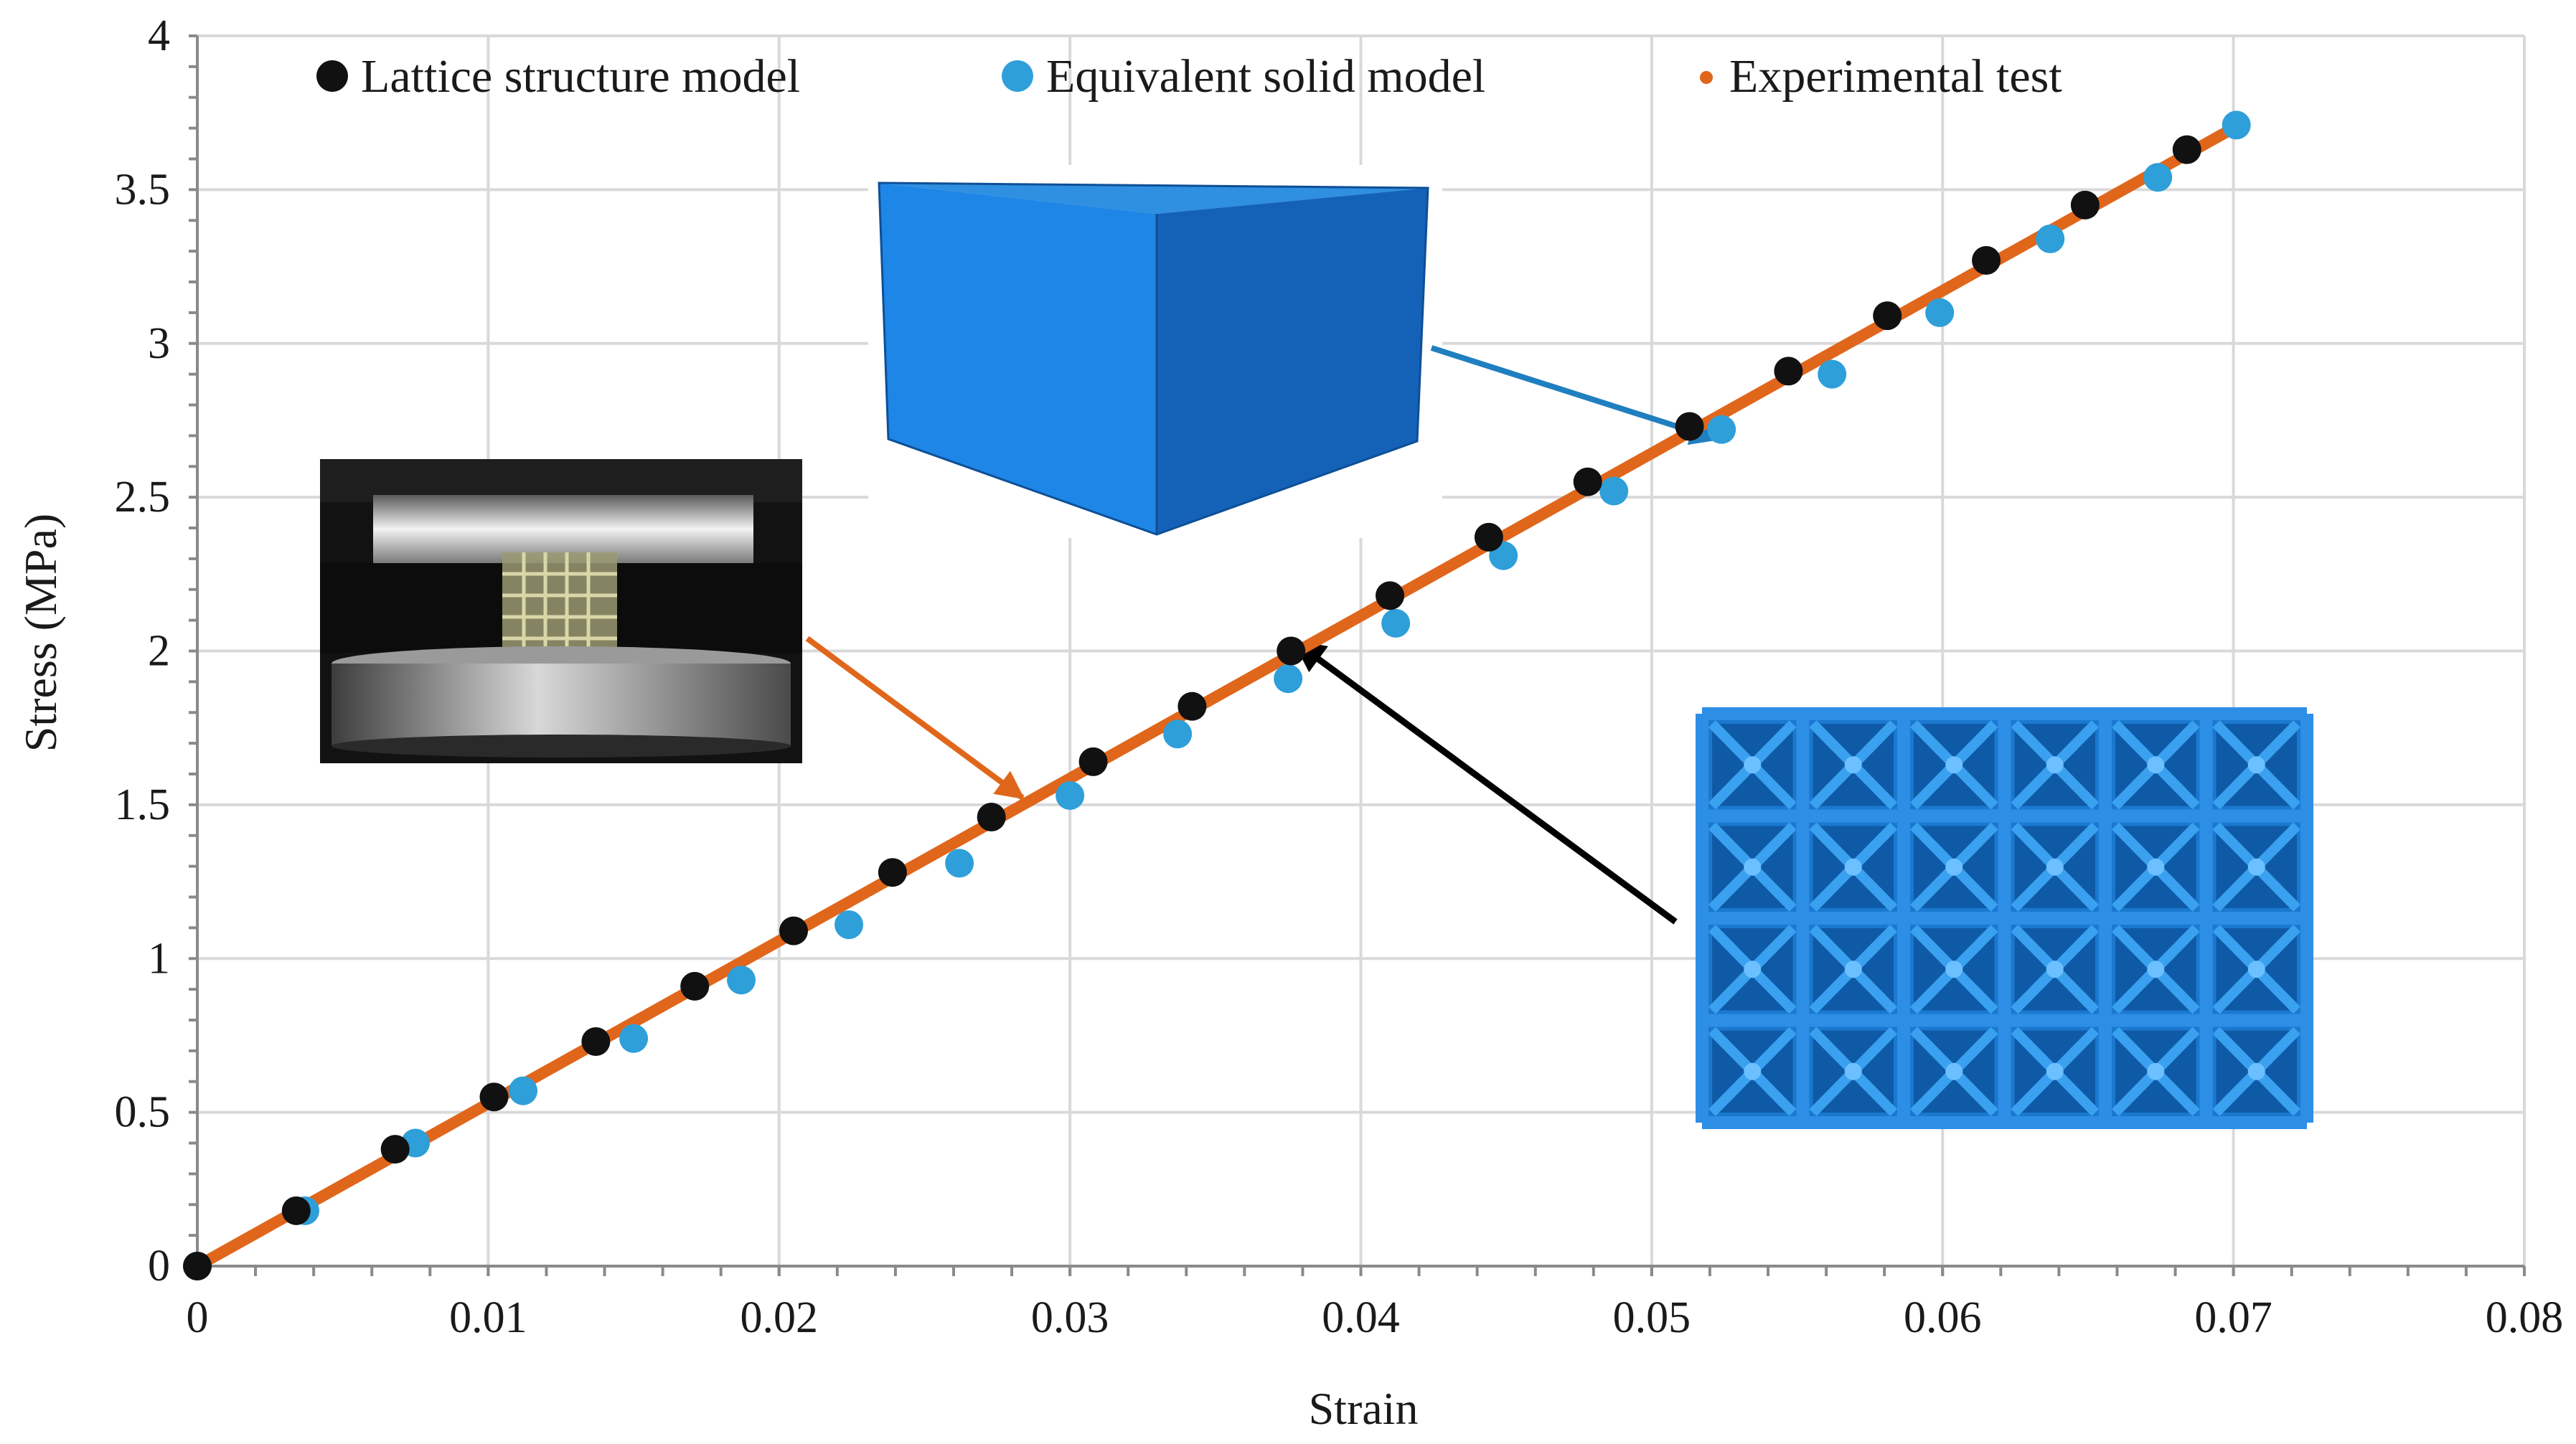 The image size is (2576, 1444). I want to click on y-axis-title: Stress (MPa), so click(40, 633).